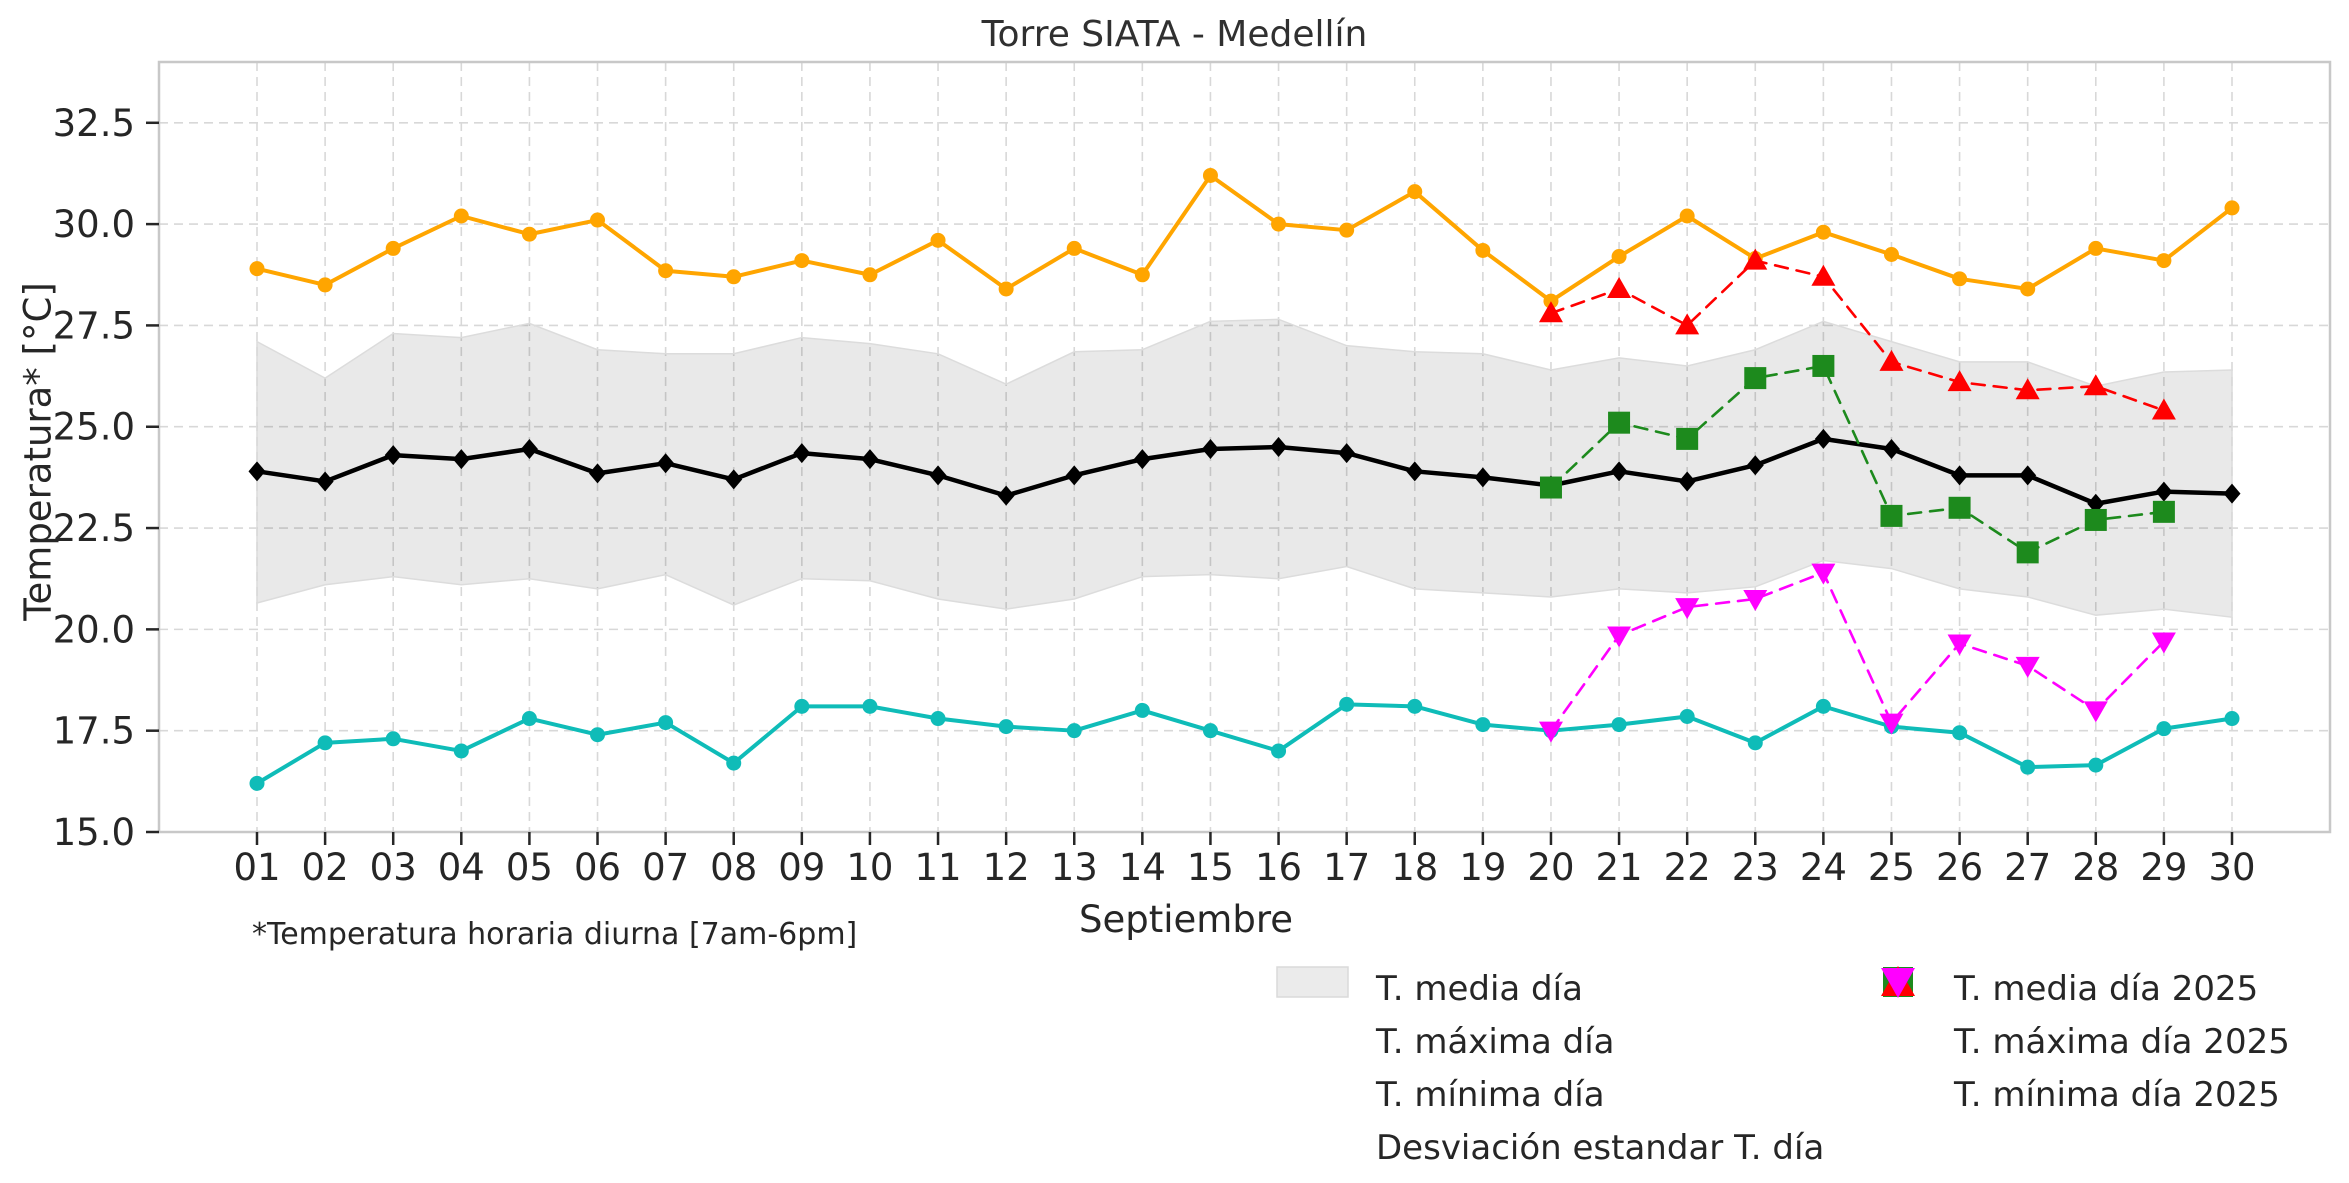  I want to click on legend-item-maxima-2025: T. máxima día 2025, so click(2084, 1017).